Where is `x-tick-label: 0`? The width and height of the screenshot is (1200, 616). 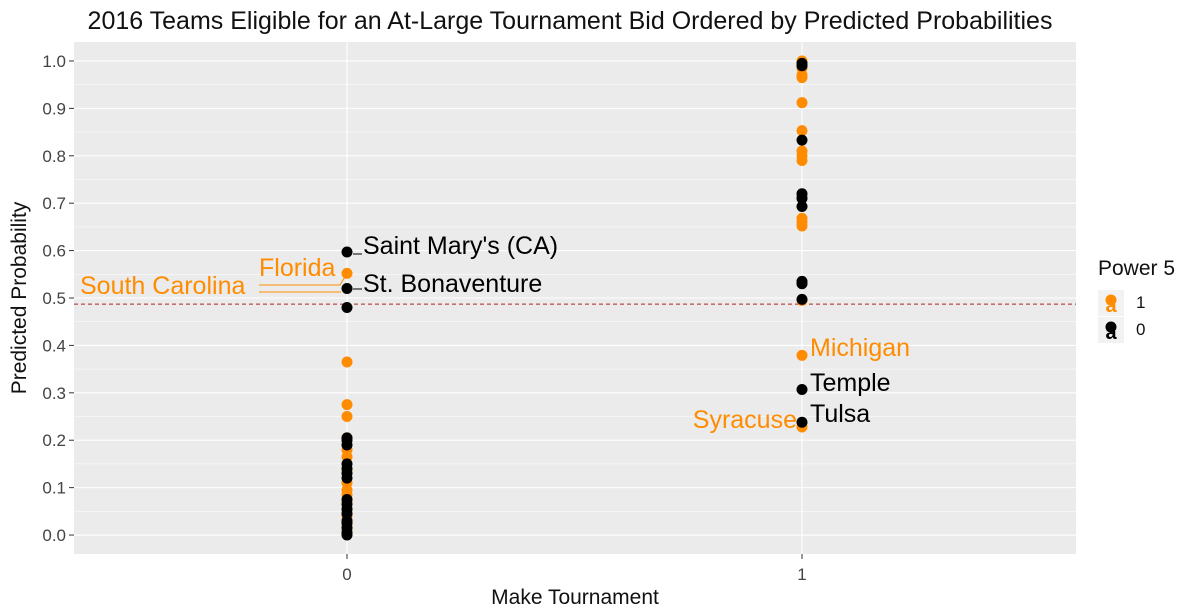 x-tick-label: 0 is located at coordinates (346, 574).